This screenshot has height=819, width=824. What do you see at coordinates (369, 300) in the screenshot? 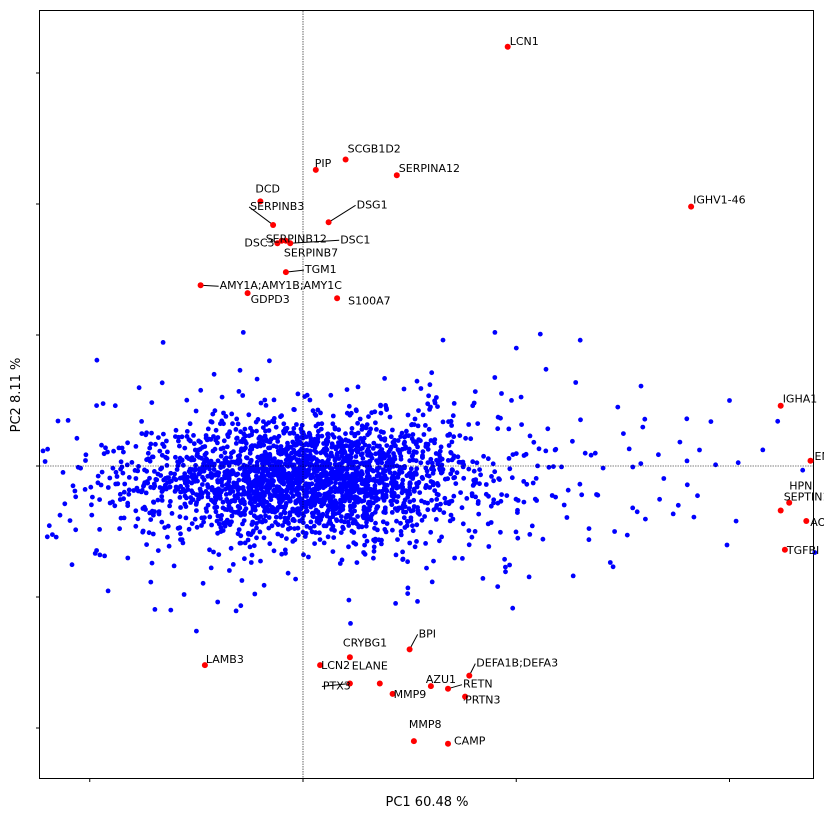
I see `point-label: S100A7` at bounding box center [369, 300].